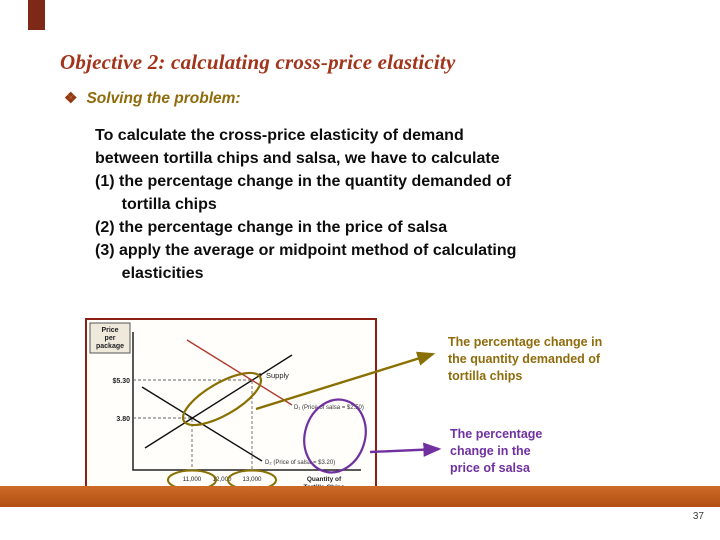  I want to click on price-tick-high: $5.30, so click(121, 381).